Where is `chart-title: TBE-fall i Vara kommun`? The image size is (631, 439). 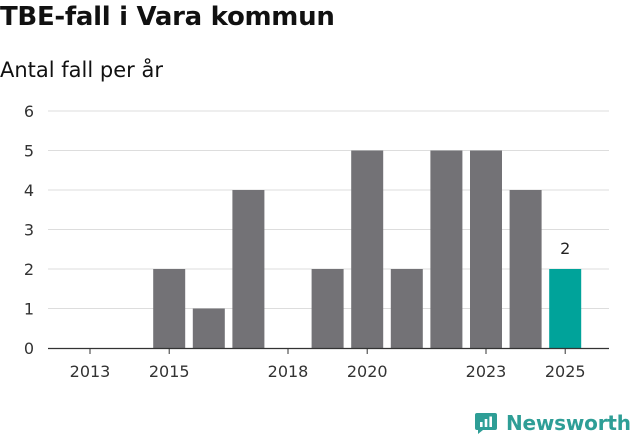 chart-title: TBE-fall i Vara kommun is located at coordinates (167, 17).